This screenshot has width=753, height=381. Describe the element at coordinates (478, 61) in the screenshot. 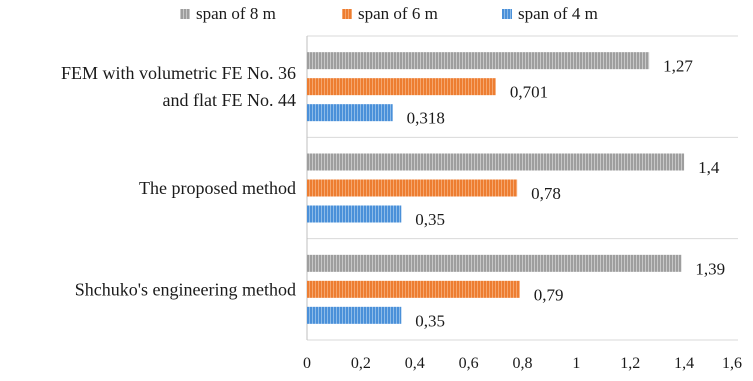

I see `bar-cat1-series1` at that location.